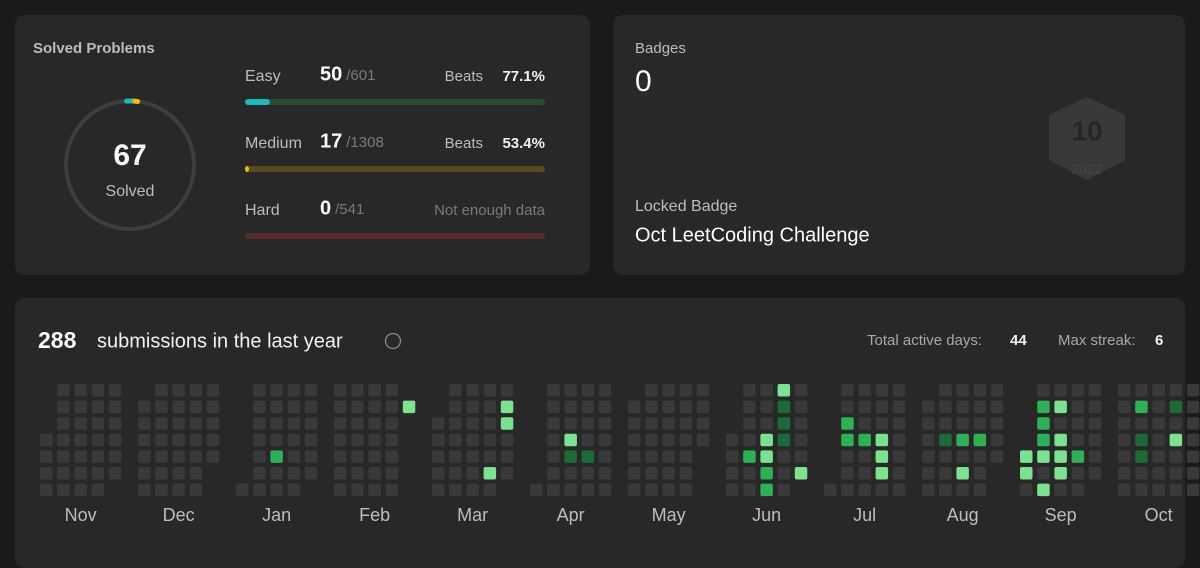 The image size is (1200, 568). I want to click on solved-title: Solved Problems, so click(94, 48).